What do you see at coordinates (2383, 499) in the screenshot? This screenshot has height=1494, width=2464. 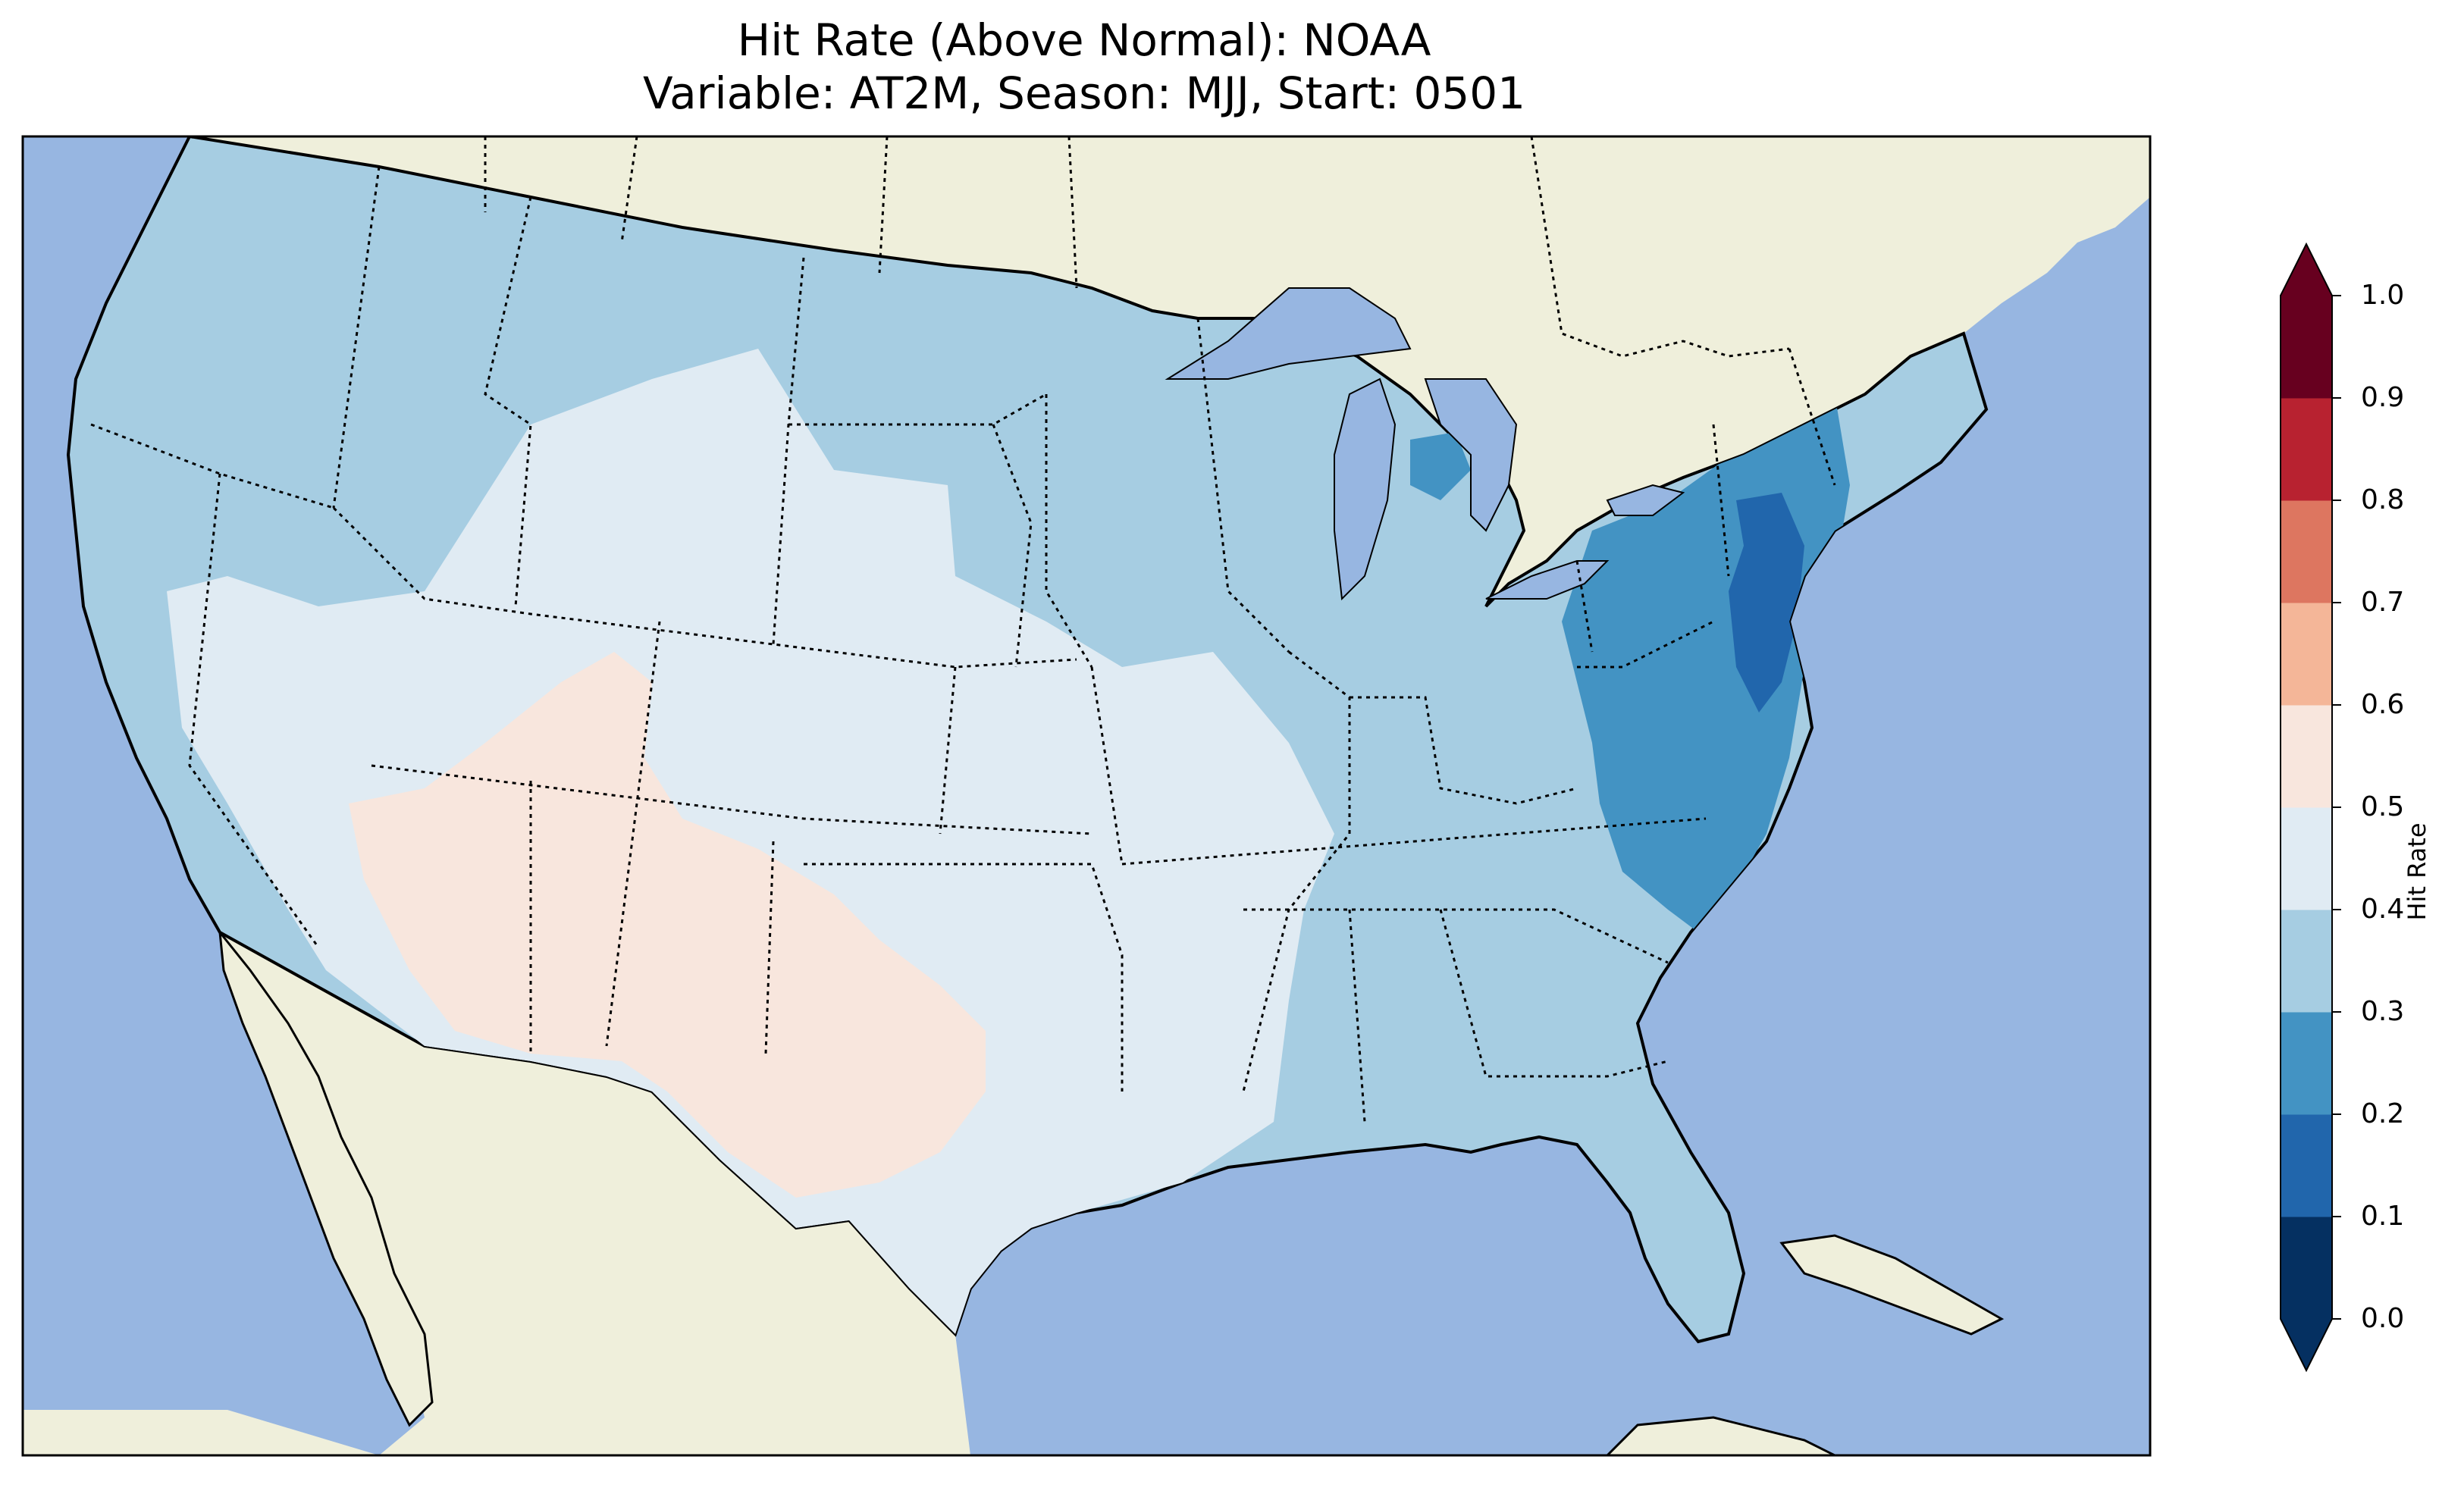 I see `colorbar-tick-label: 0.8` at bounding box center [2383, 499].